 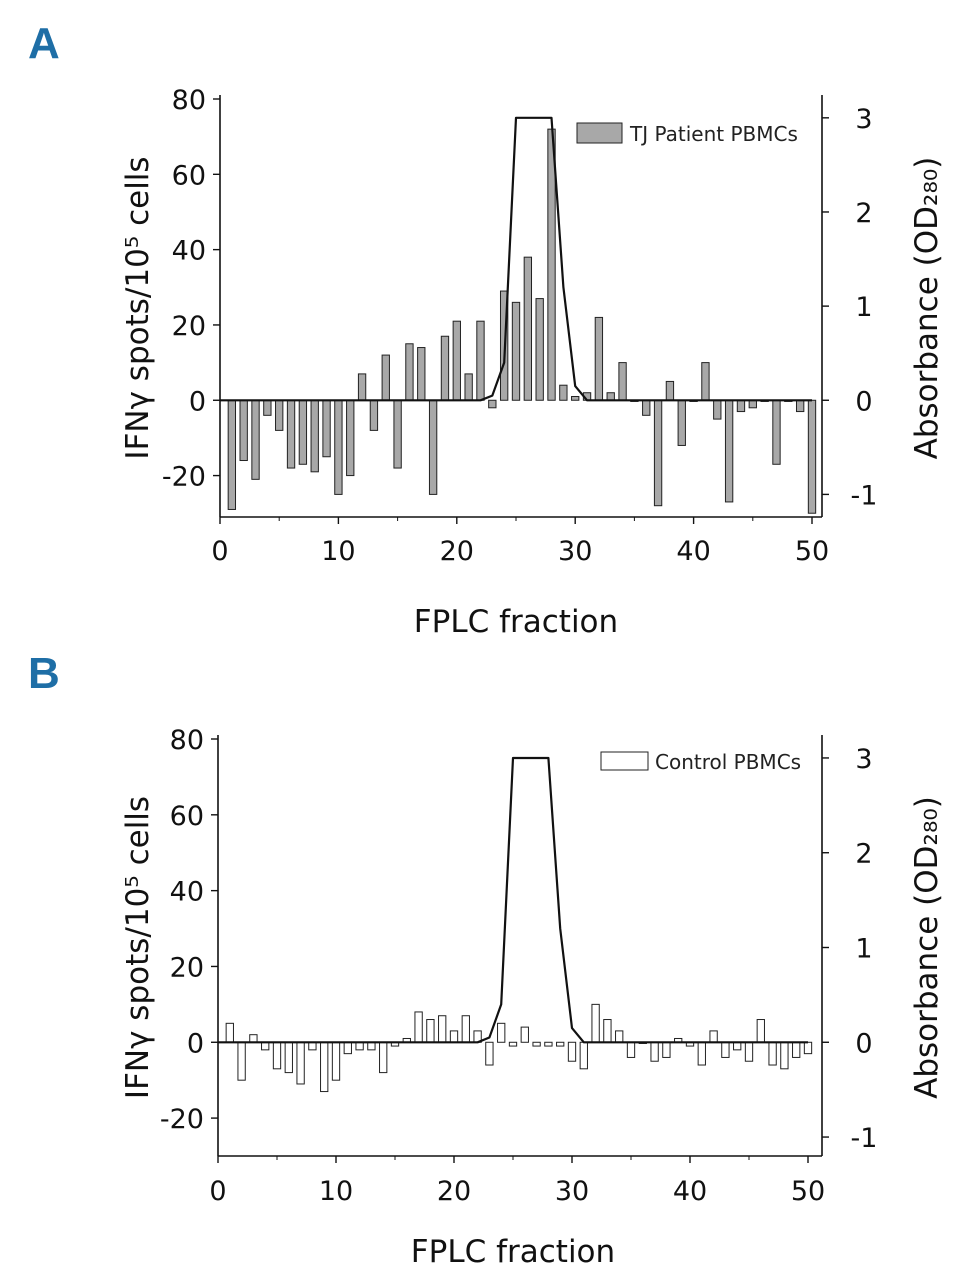 What do you see at coordinates (454, 1191) in the screenshot?
I see `x-tick-label: 20` at bounding box center [454, 1191].